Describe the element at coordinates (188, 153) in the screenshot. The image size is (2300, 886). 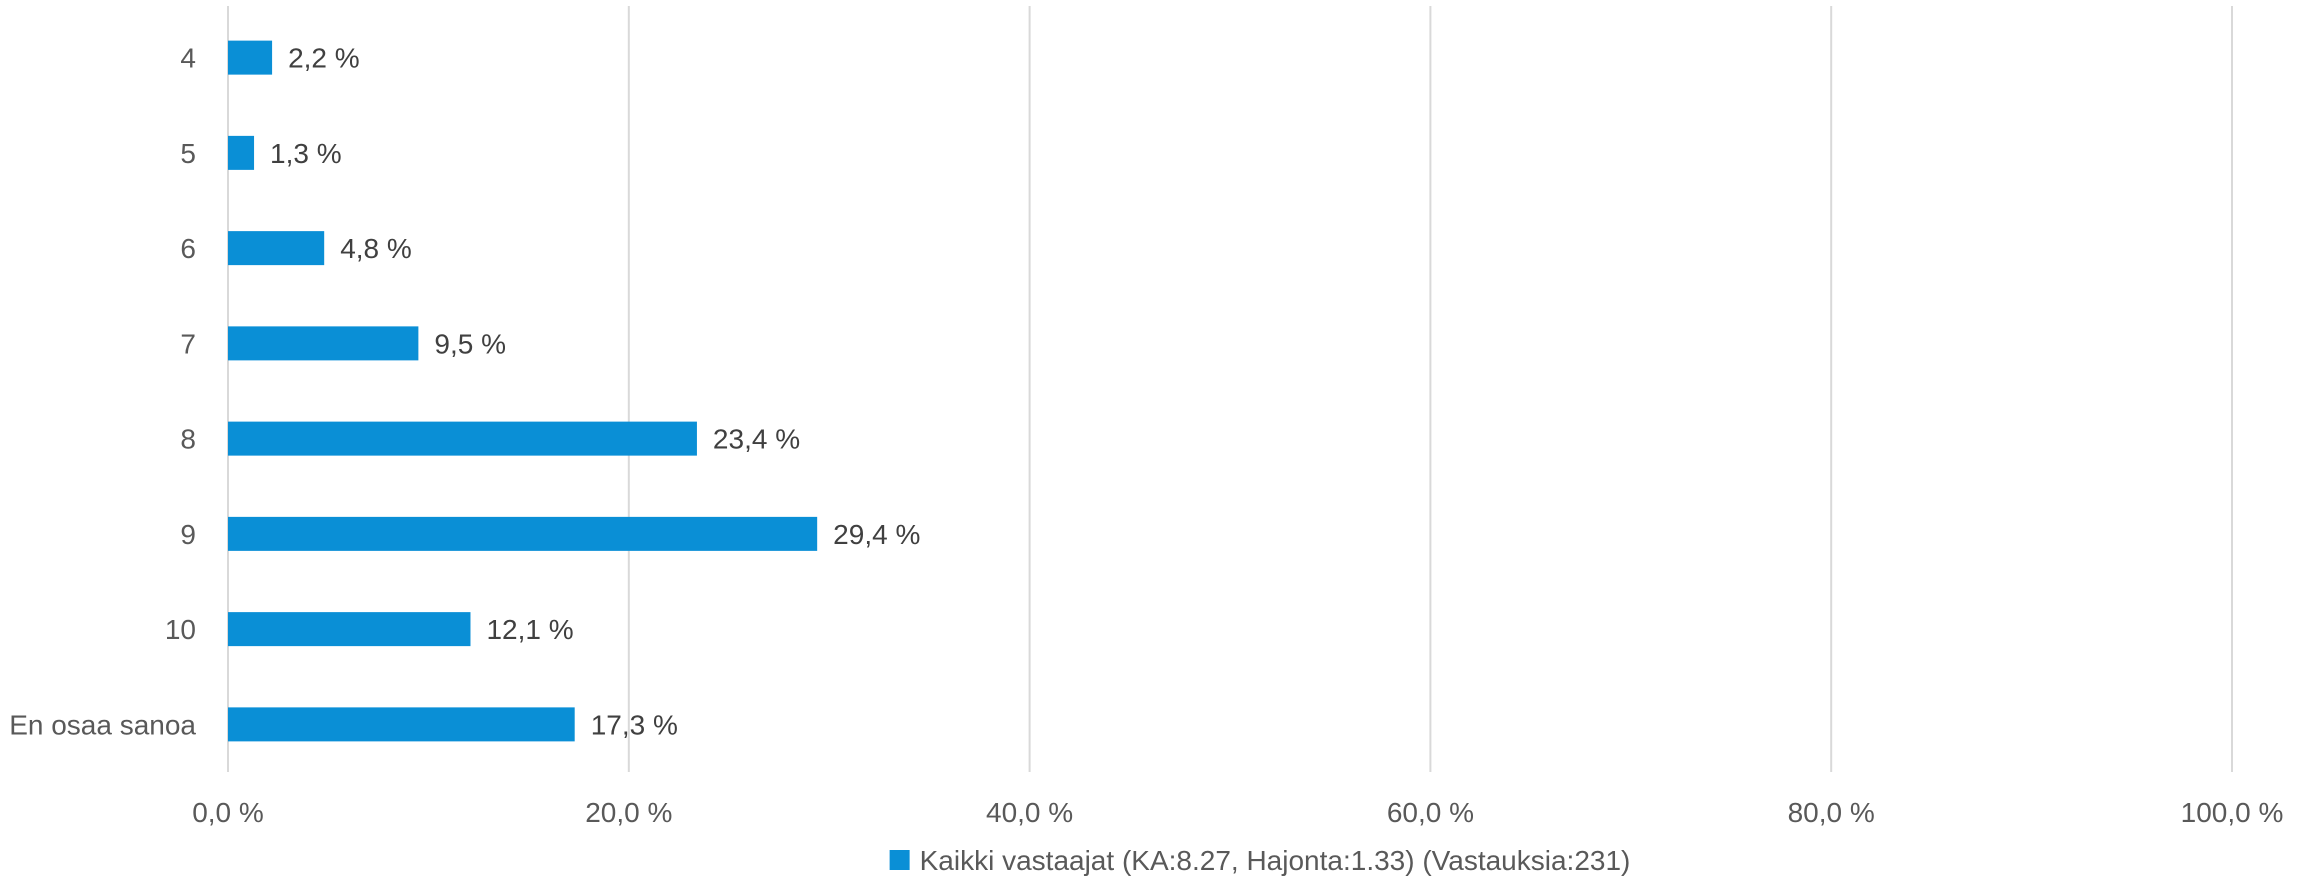
I see `category-label: 5` at that location.